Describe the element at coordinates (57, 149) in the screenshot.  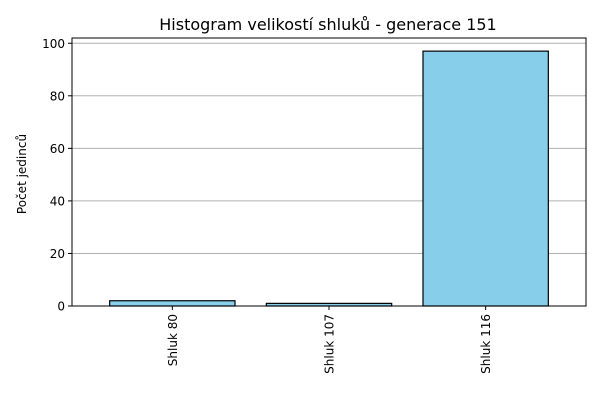
I see `y-tick-label: 60` at that location.